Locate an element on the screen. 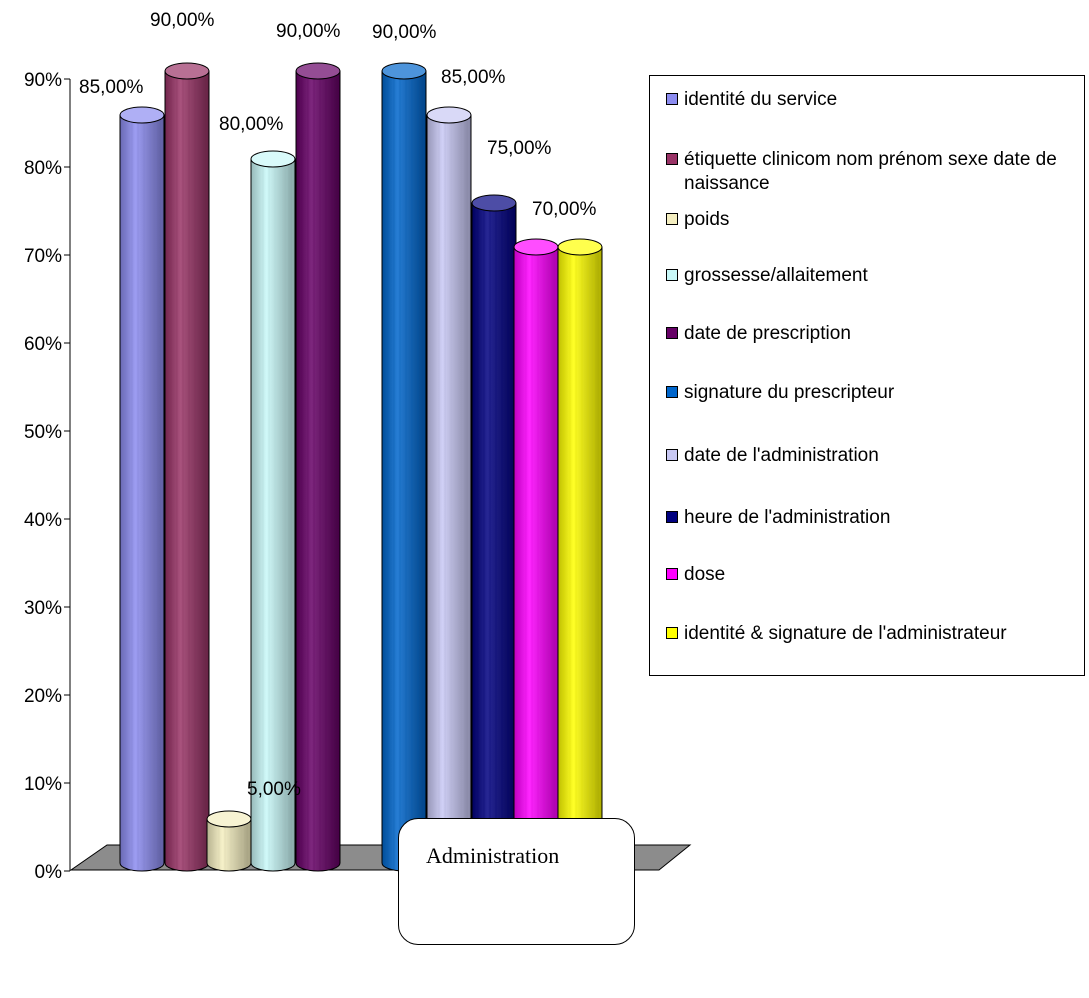 This screenshot has height=998, width=1089. data-label: 70,00% is located at coordinates (564, 209).